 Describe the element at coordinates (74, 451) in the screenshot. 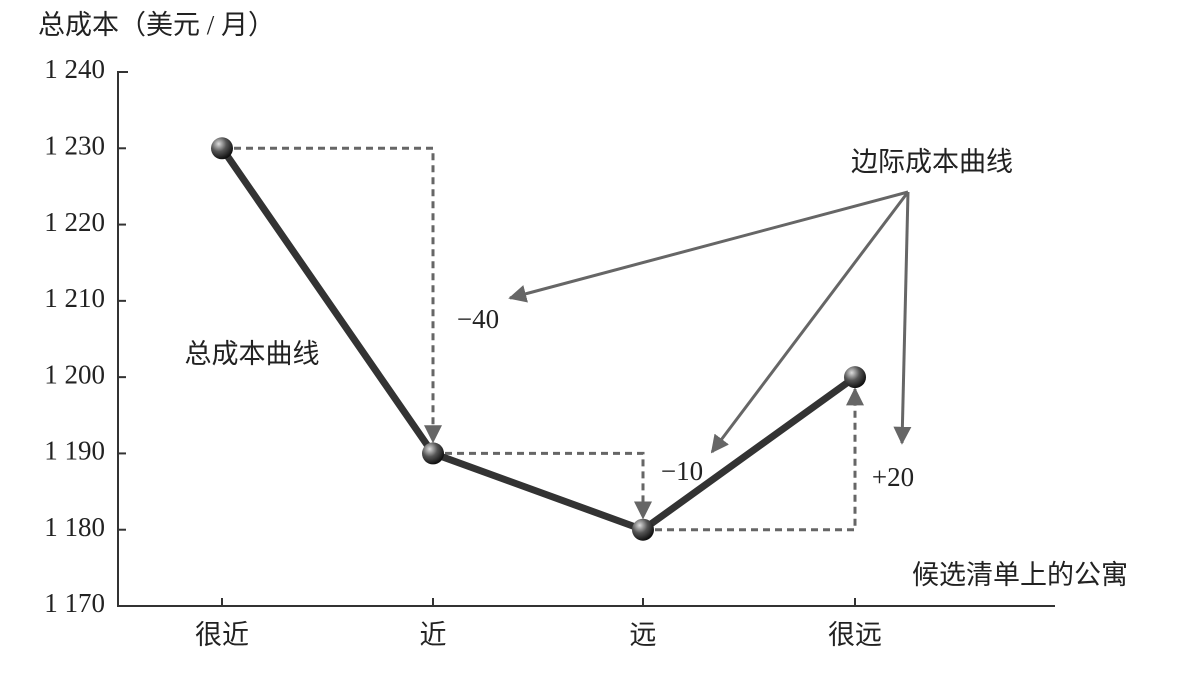

I see `y-tick-label: 1 190` at that location.